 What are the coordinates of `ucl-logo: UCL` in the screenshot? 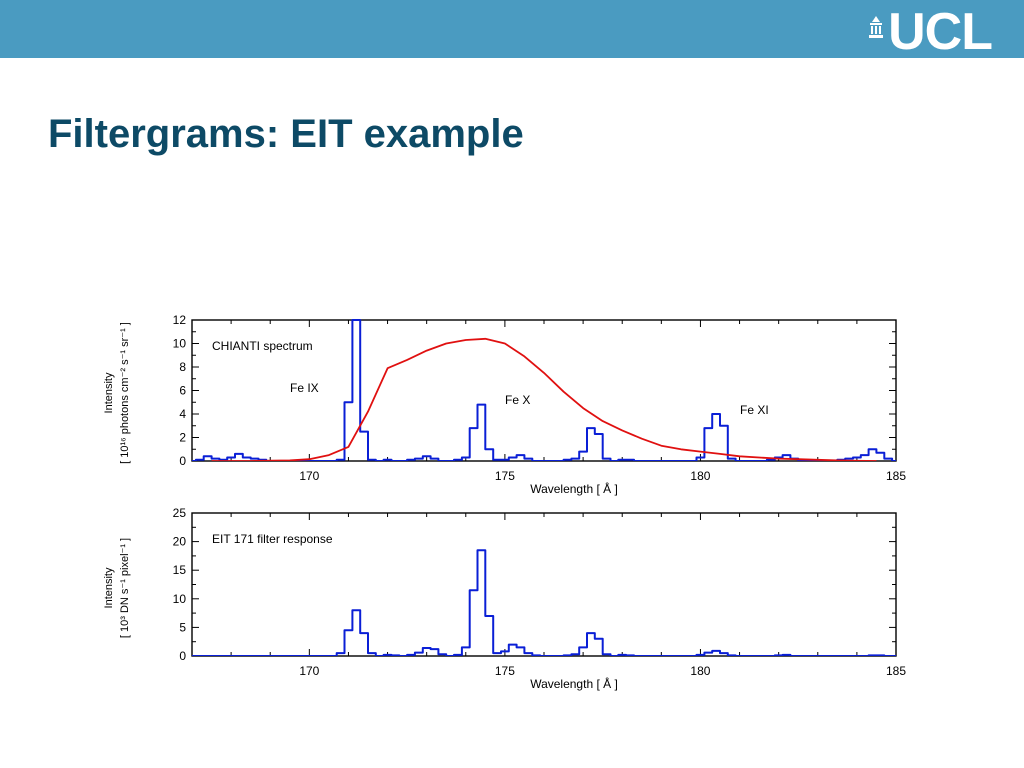 It's located at (930, 32).